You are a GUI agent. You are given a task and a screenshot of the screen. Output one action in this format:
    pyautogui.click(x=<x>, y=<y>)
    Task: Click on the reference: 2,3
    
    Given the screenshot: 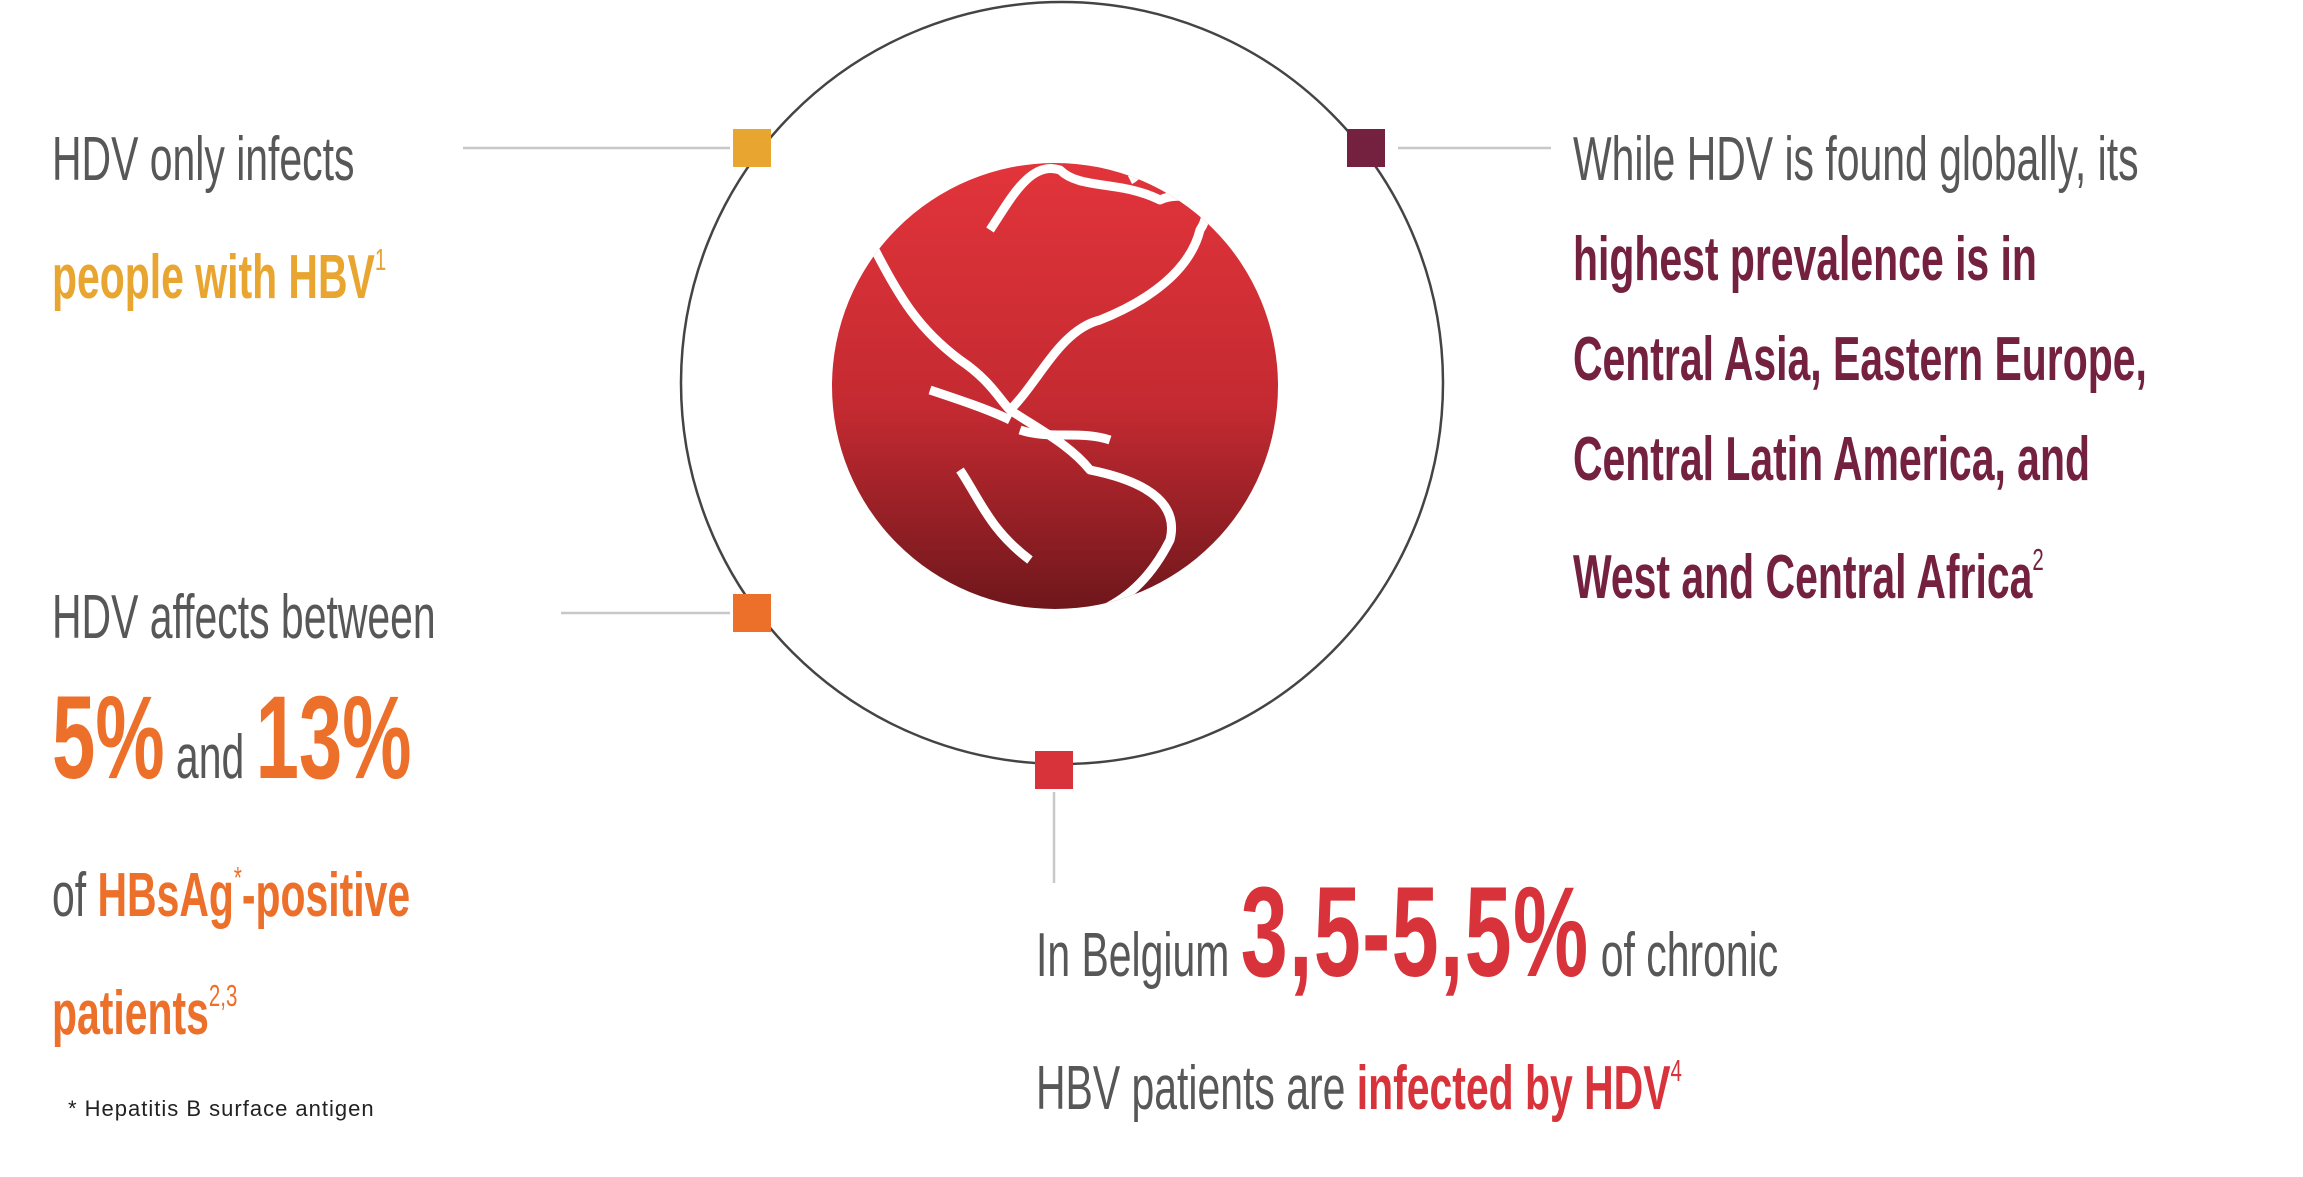 What is the action you would take?
    pyautogui.click(x=223, y=995)
    